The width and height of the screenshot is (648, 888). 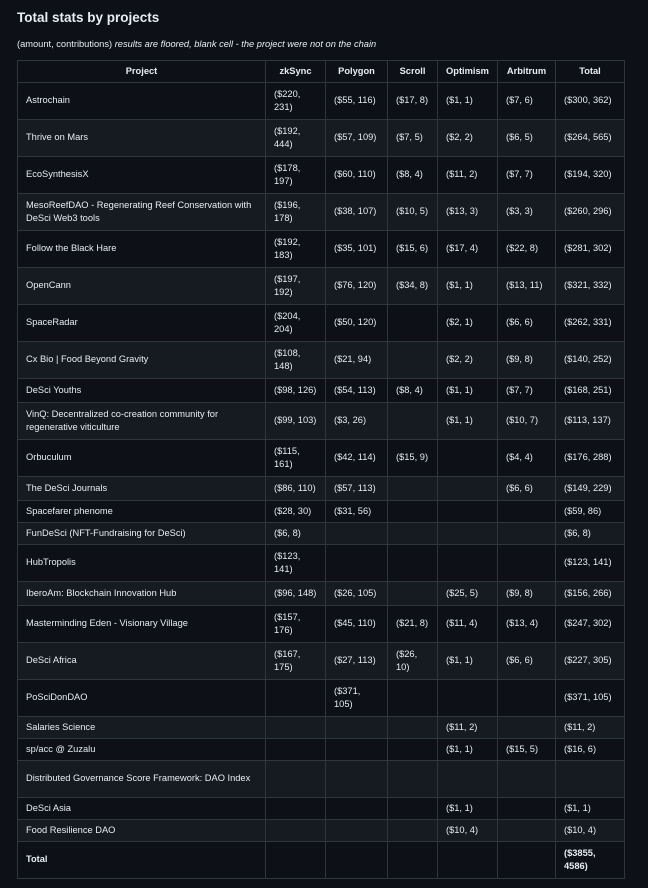 What do you see at coordinates (590, 860) in the screenshot?
I see `total-cell-total: ($3855, 4586)` at bounding box center [590, 860].